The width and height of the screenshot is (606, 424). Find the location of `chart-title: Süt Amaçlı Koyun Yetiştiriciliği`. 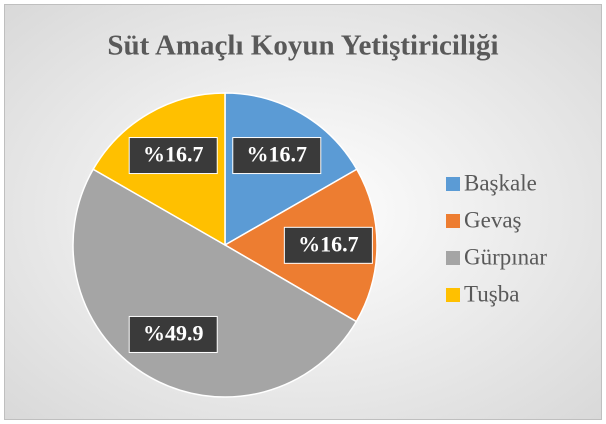

chart-title: Süt Amaçlı Koyun Yetiştiriciliği is located at coordinates (302, 46).